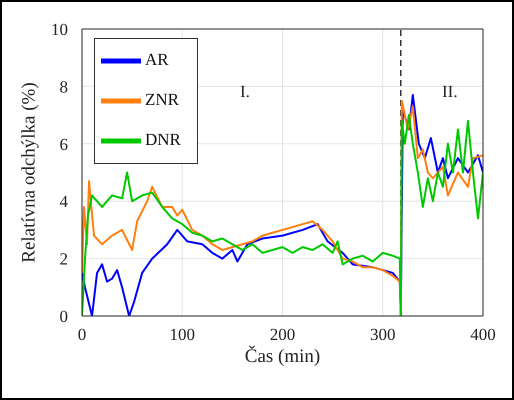 The height and width of the screenshot is (400, 514). Describe the element at coordinates (64, 316) in the screenshot. I see `y-tick-label: 0` at that location.